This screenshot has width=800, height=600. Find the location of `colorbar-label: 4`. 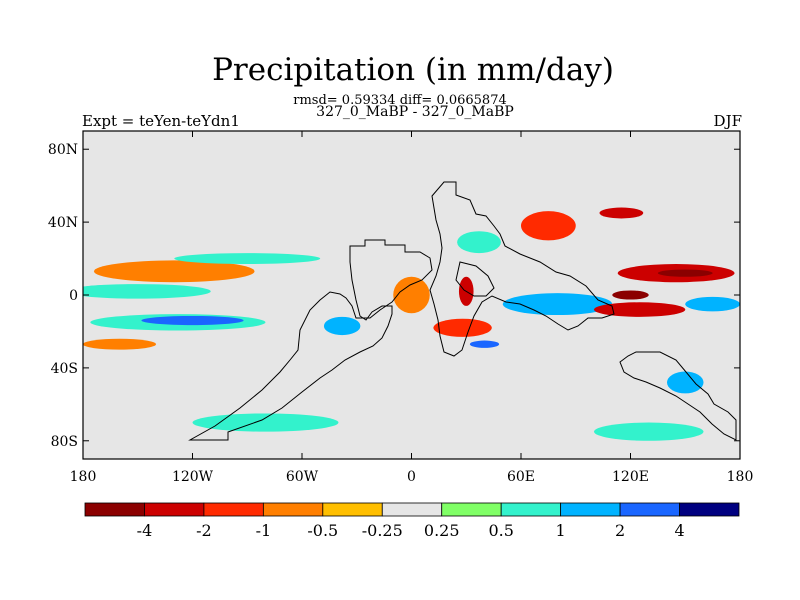

colorbar-label: 4 is located at coordinates (679, 530).